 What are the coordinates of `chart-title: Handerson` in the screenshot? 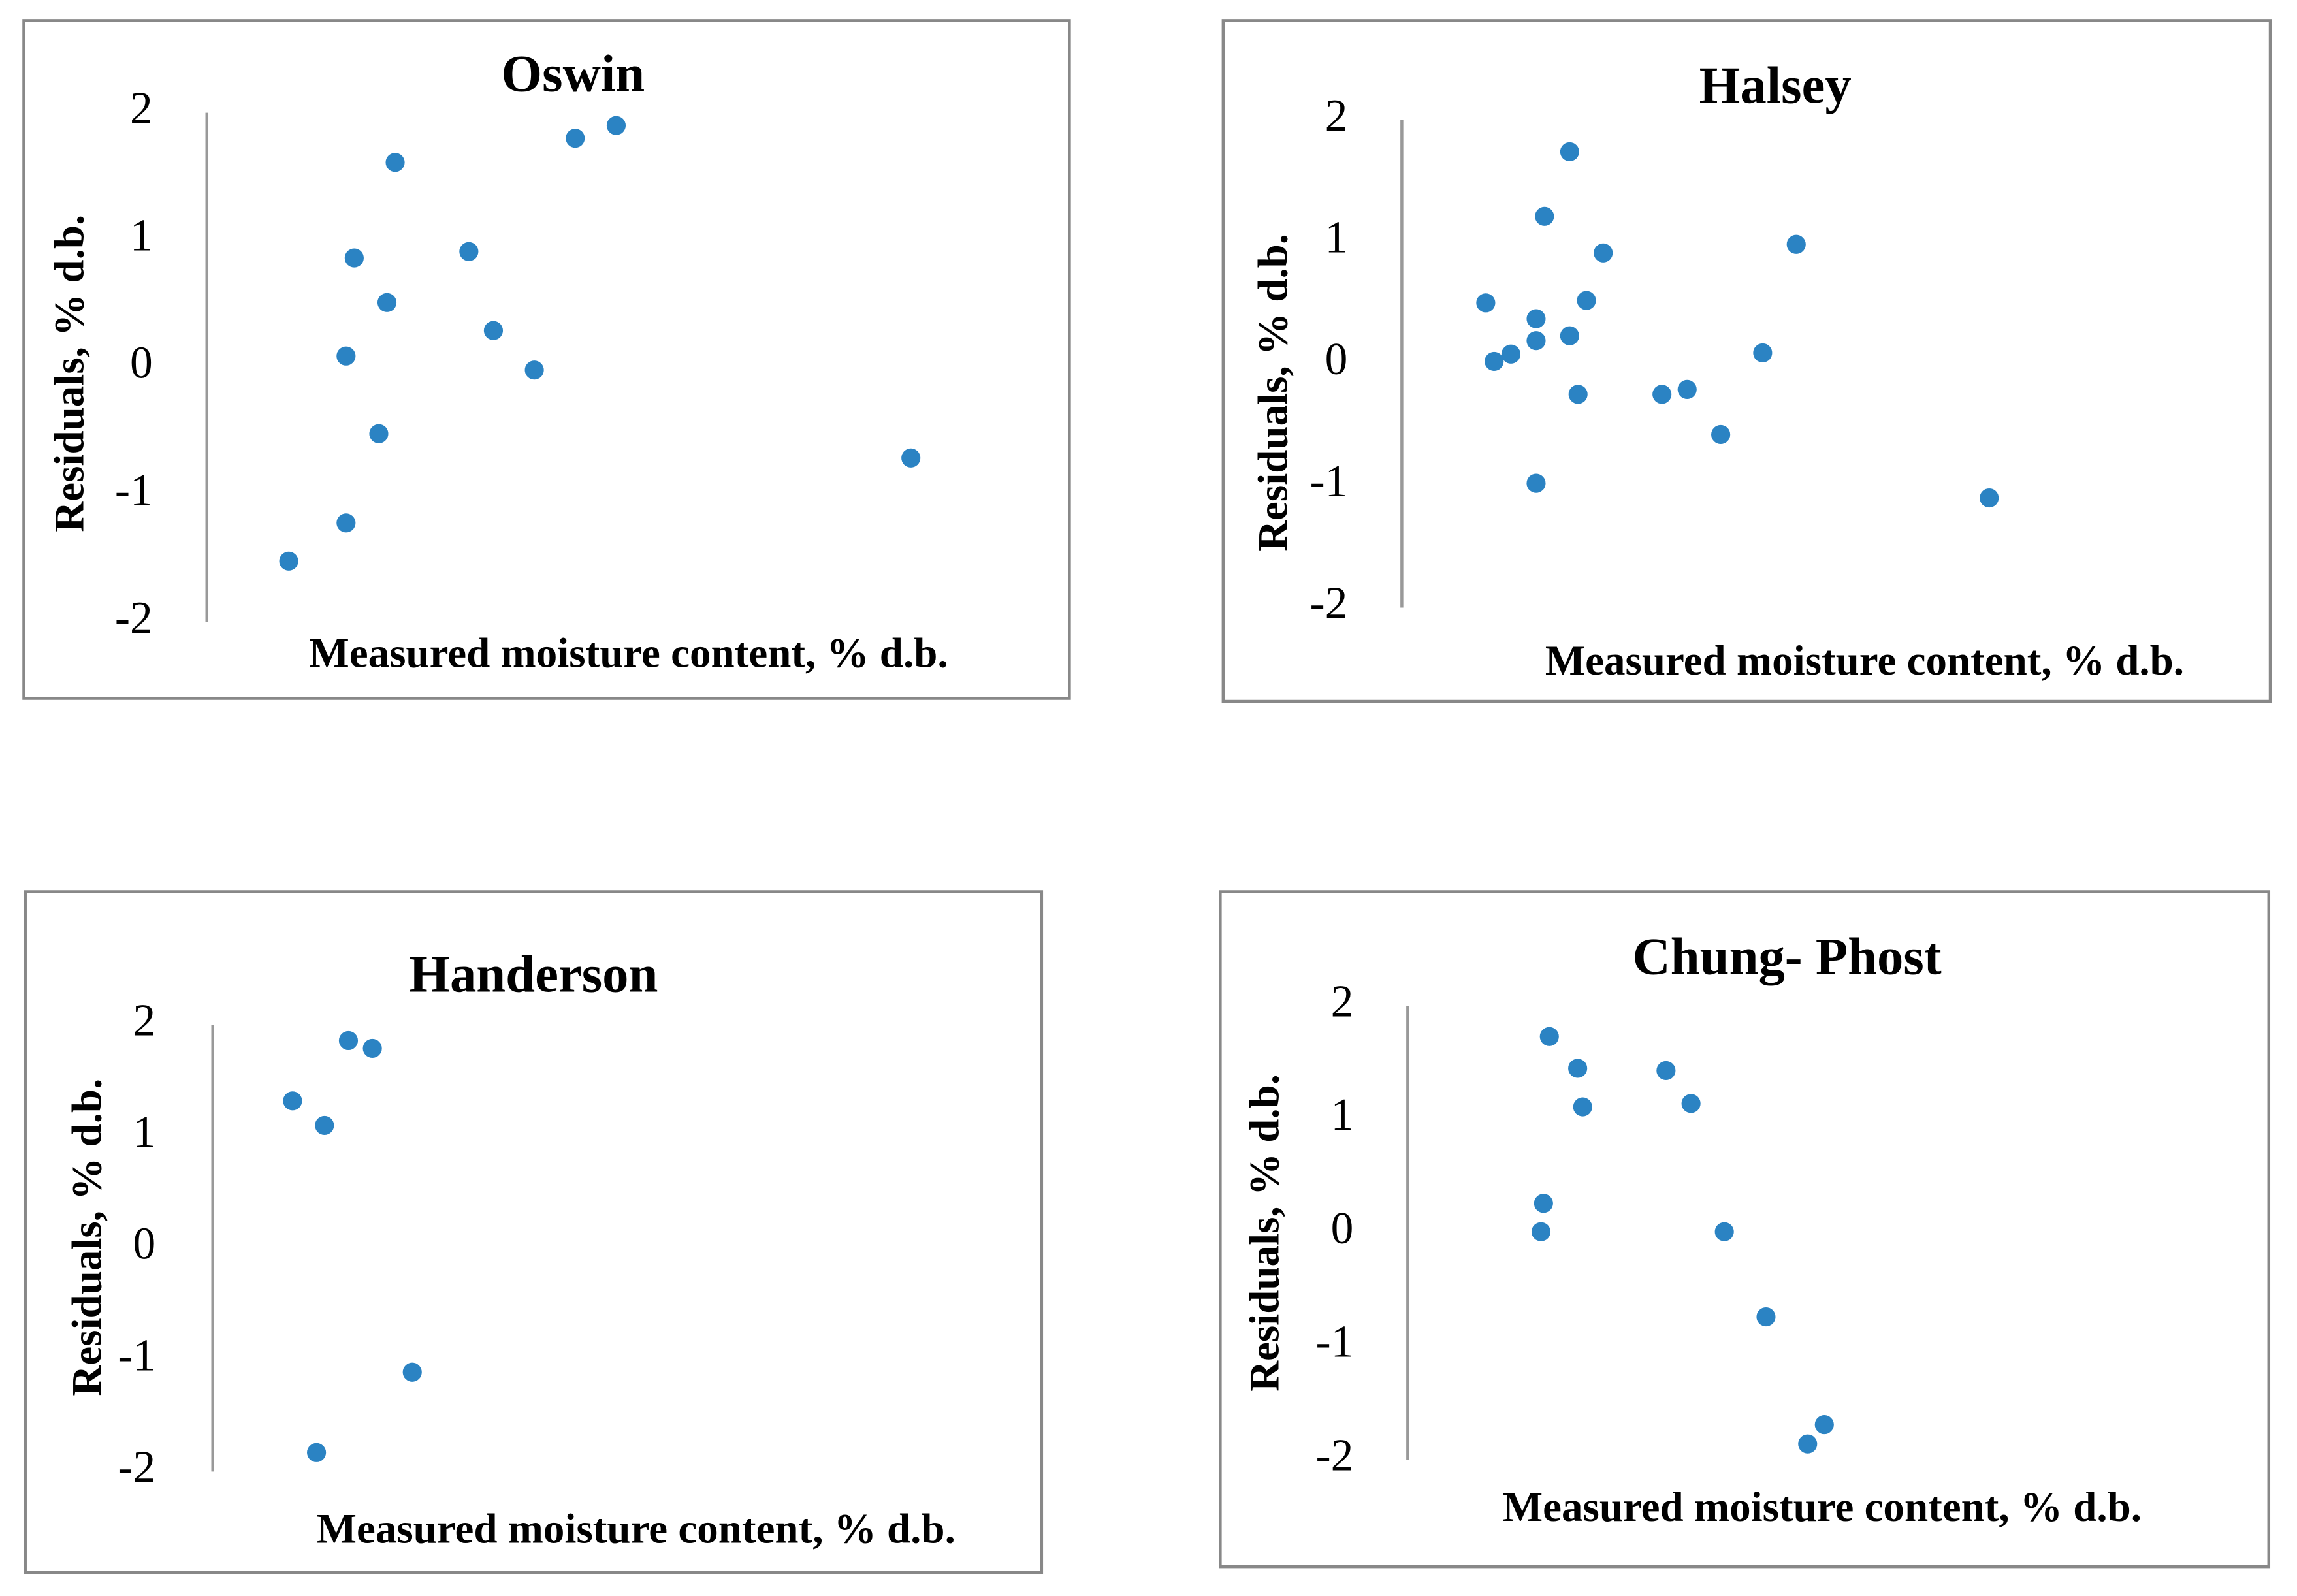 It's located at (533, 975).